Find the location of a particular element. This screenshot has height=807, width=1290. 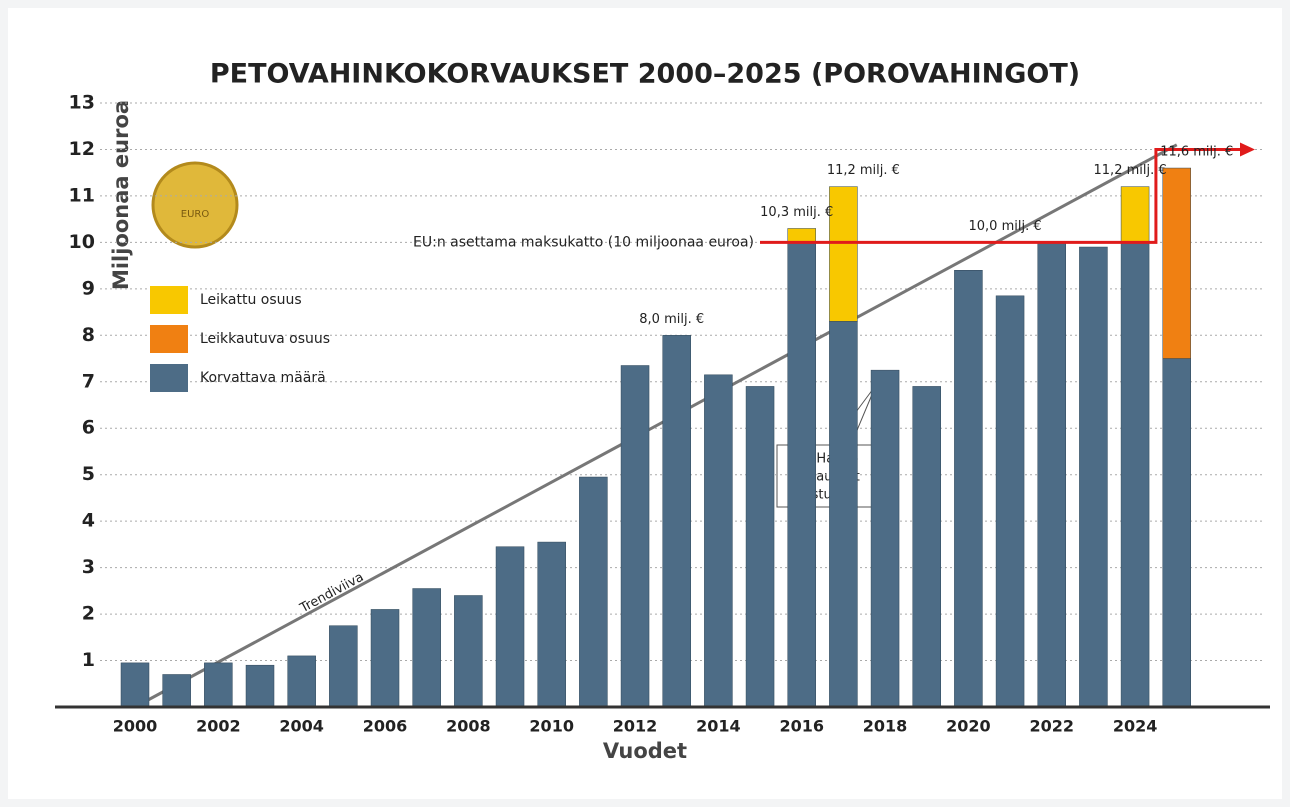

x-axis-title: Vuodet is located at coordinates (645, 751).